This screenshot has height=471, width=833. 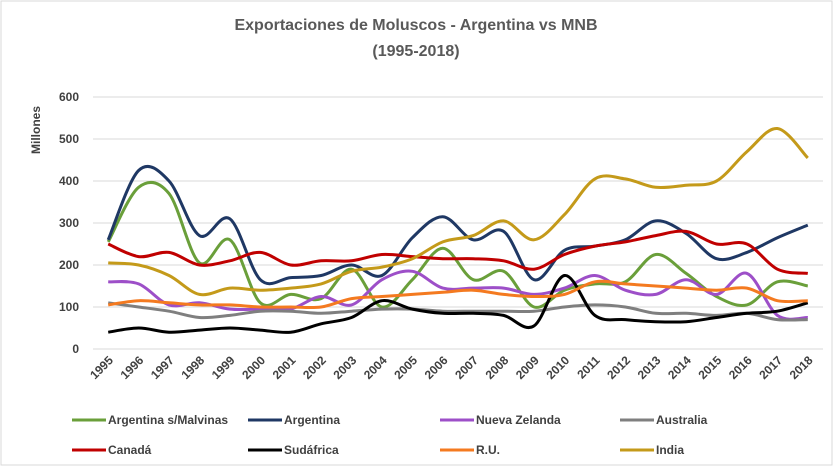 I want to click on y-tick-label: 500, so click(x=69, y=139).